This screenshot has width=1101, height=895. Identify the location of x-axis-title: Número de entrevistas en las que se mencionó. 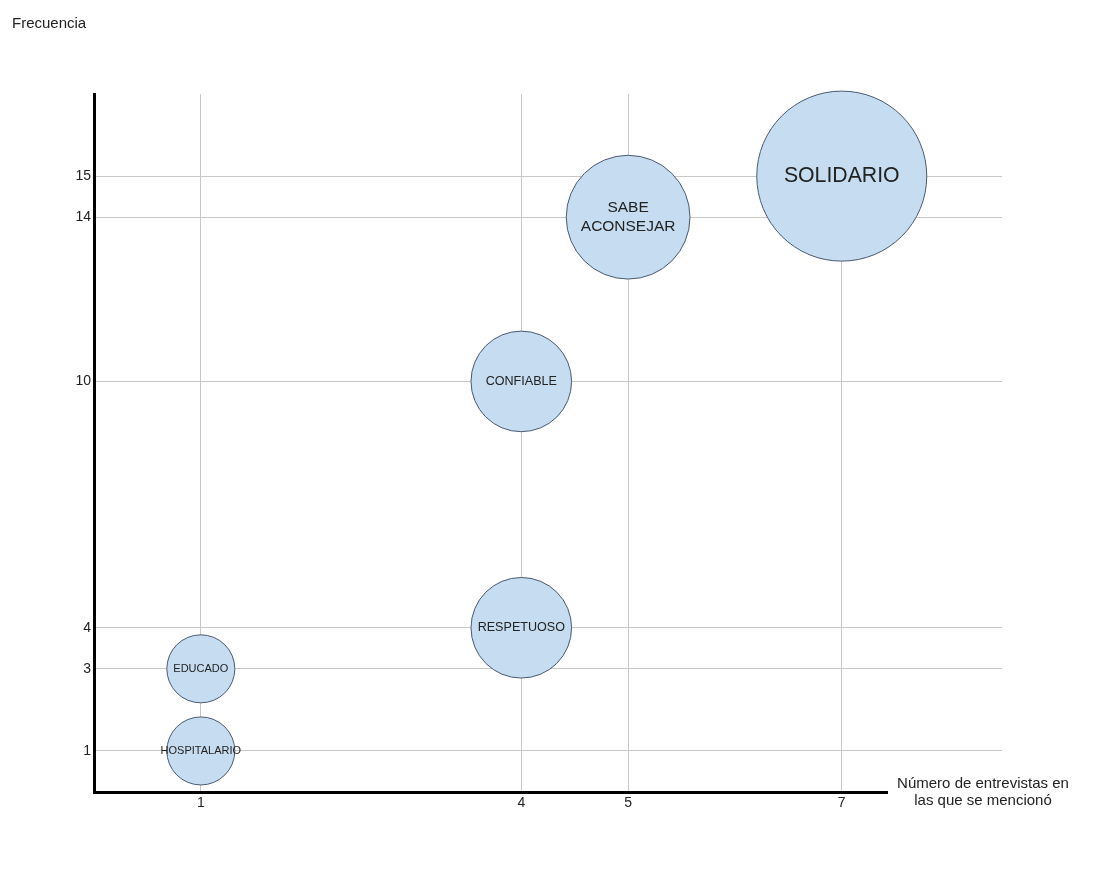
(983, 791).